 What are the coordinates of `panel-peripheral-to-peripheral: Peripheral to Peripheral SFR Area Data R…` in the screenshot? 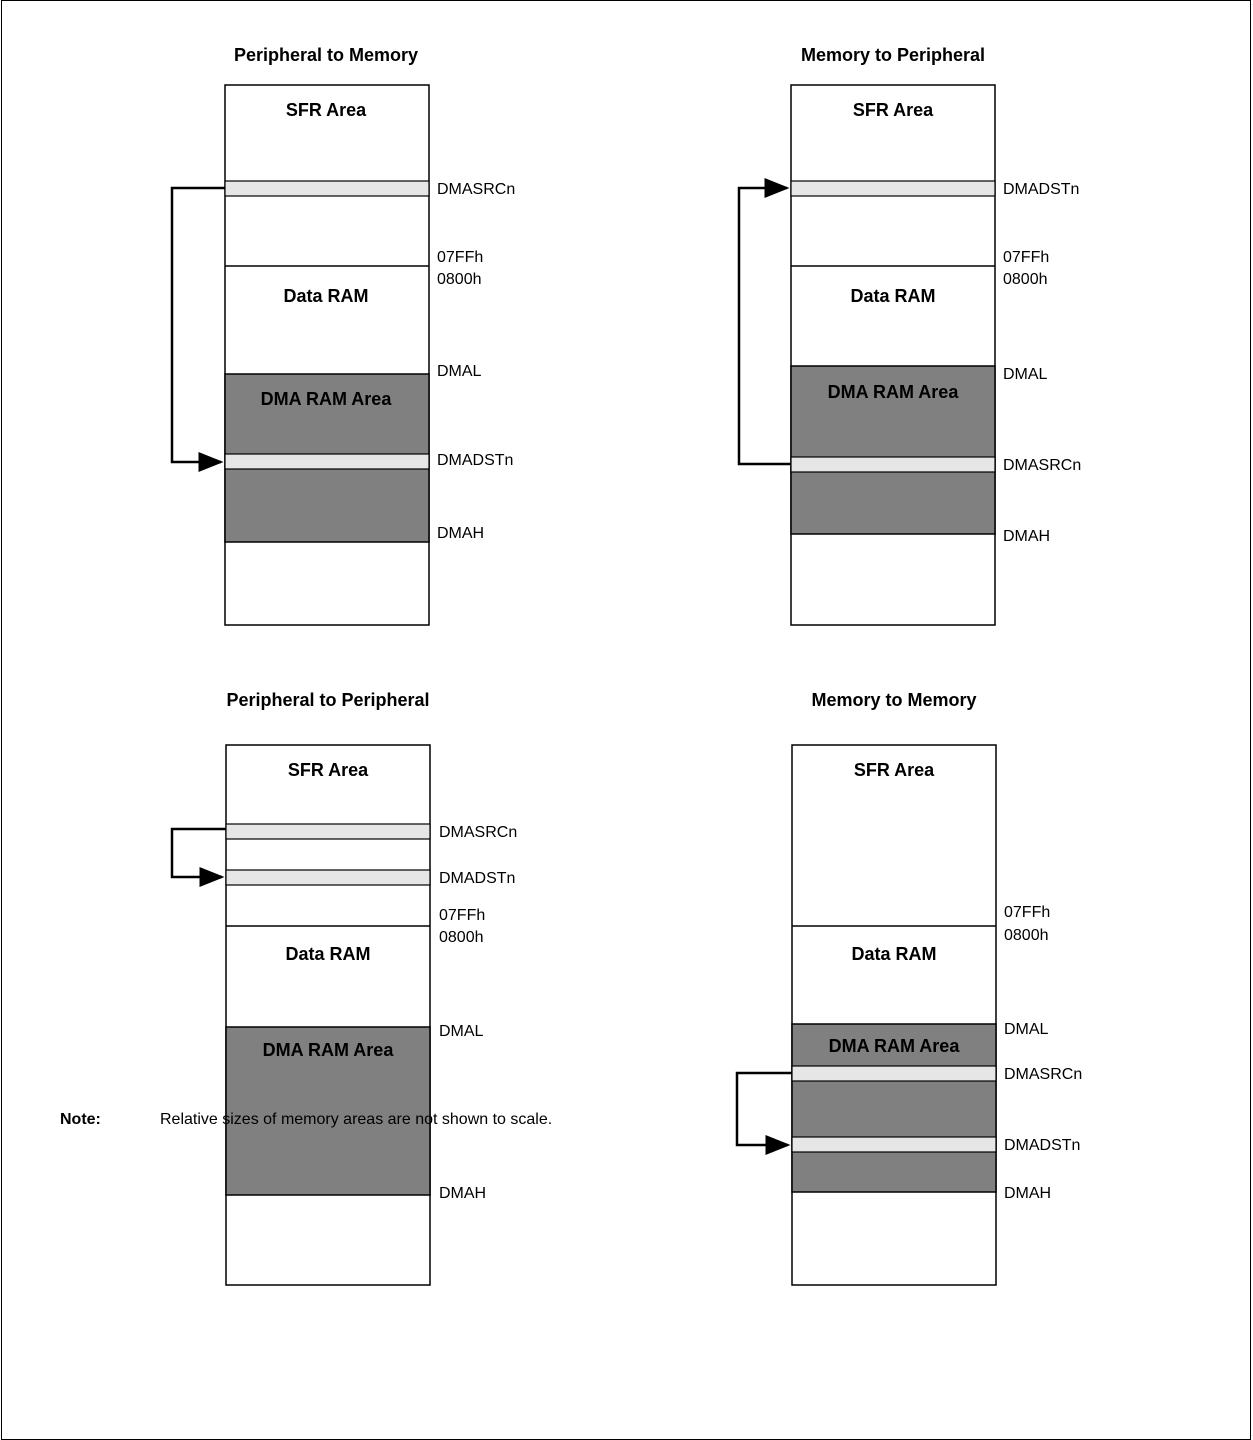 It's located at (343, 988).